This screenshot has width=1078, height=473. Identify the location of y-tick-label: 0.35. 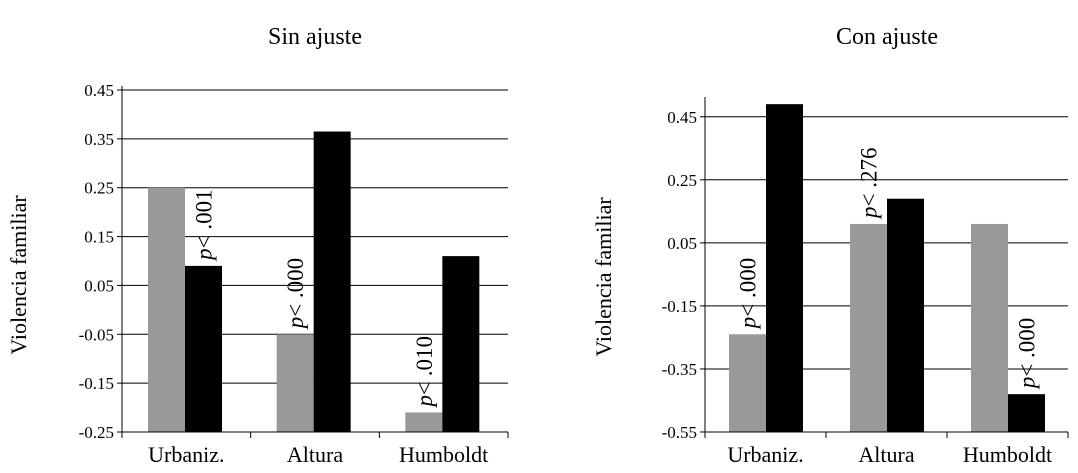
(99, 139).